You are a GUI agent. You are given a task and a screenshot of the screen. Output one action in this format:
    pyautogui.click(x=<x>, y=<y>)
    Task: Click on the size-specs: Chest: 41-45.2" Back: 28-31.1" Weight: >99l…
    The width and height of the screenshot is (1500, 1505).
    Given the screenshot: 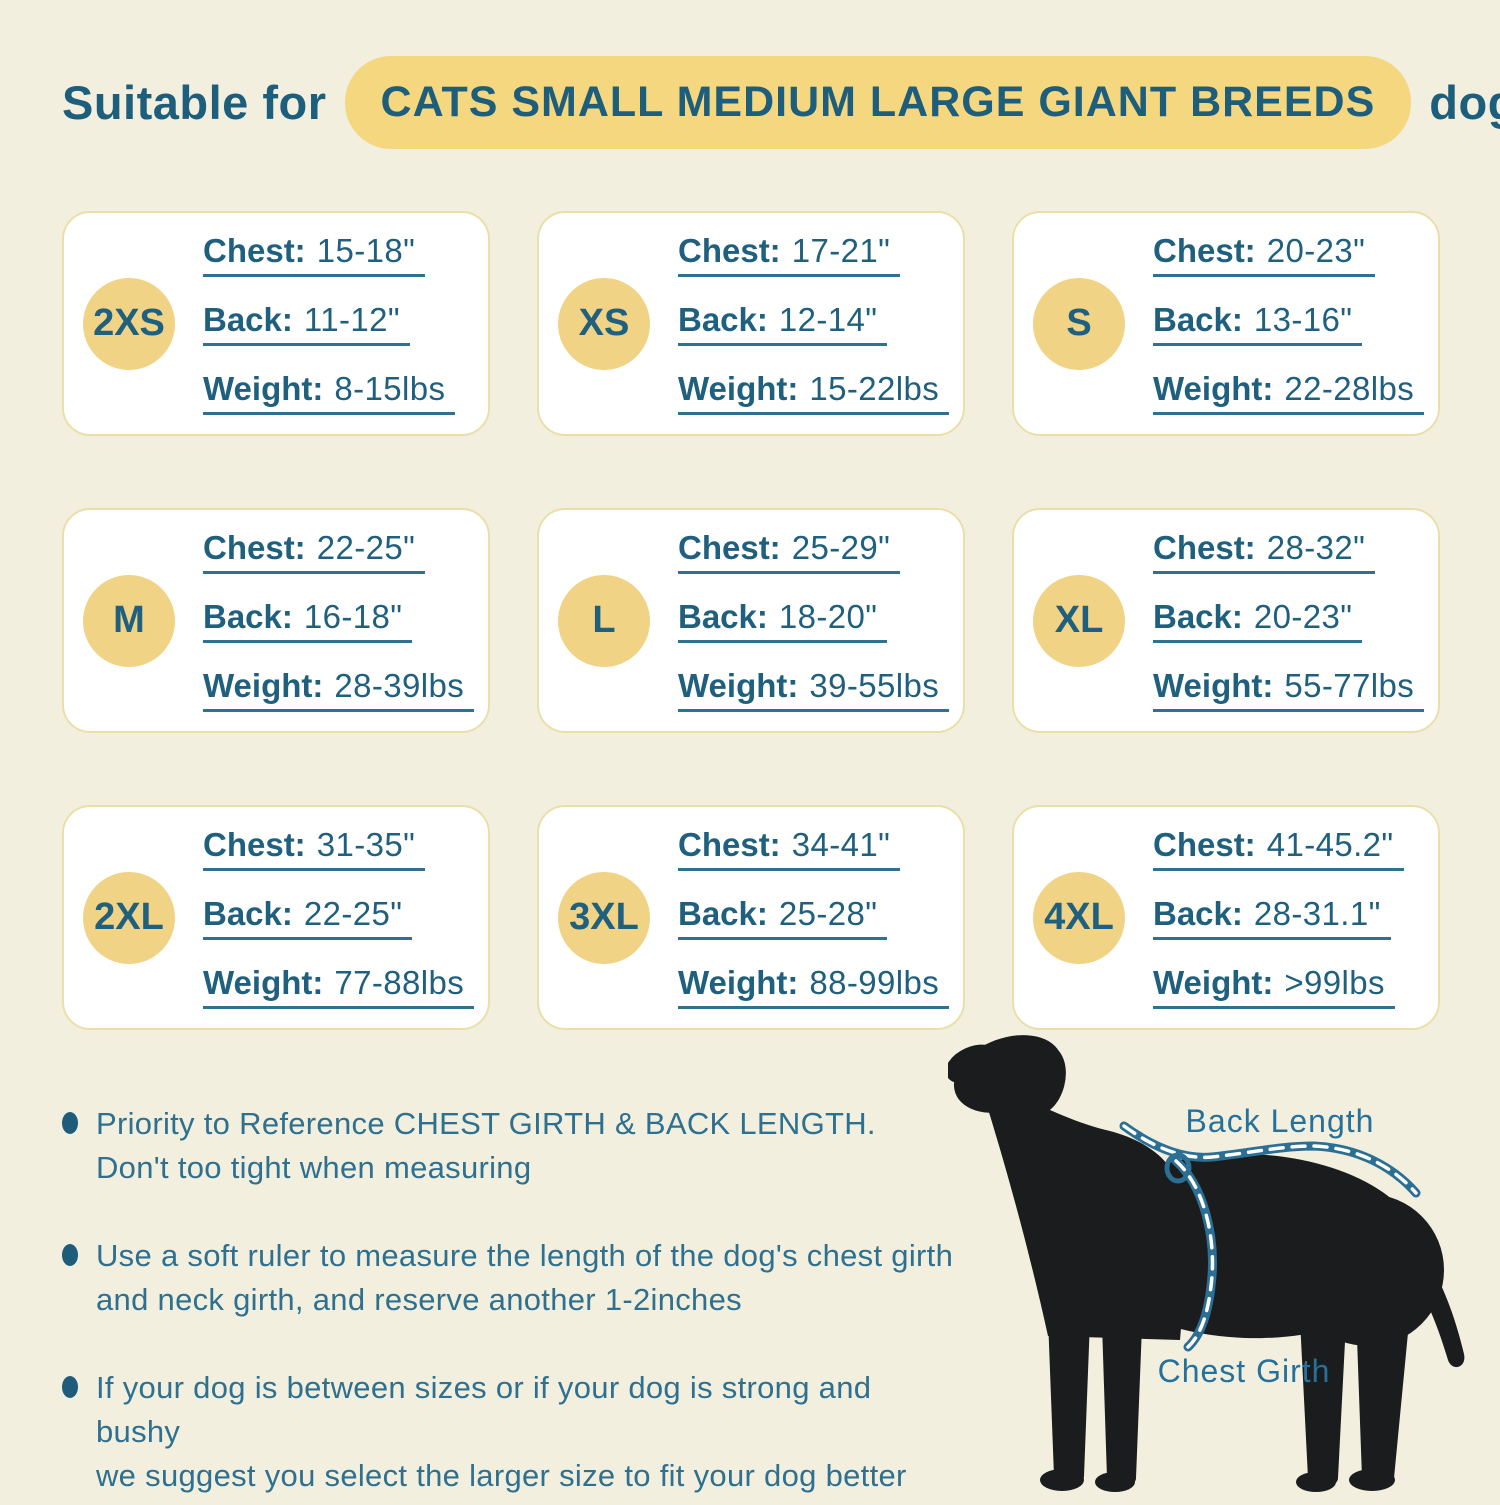 What is the action you would take?
    pyautogui.click(x=1278, y=917)
    